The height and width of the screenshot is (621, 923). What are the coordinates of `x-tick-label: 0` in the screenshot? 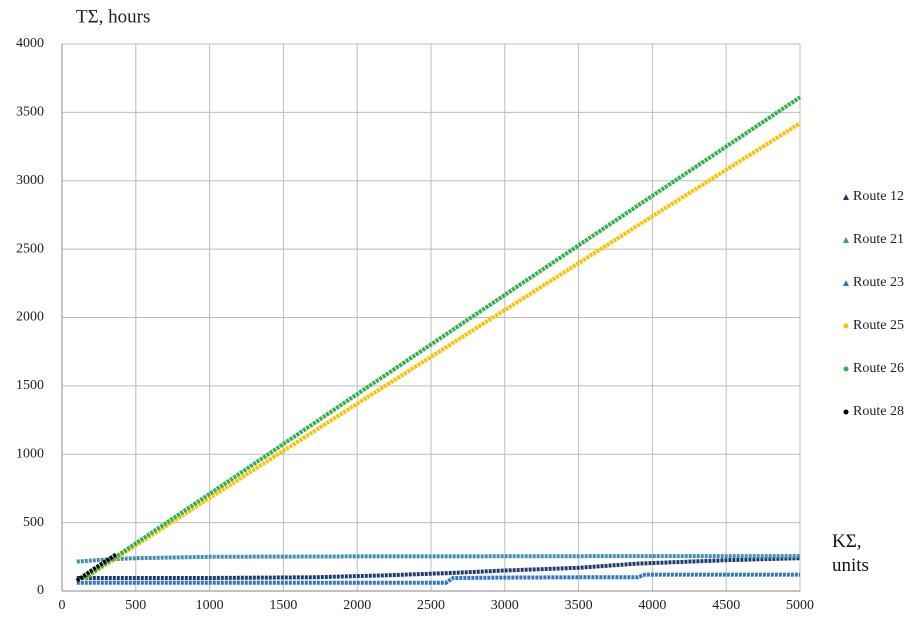 It's located at (62, 605).